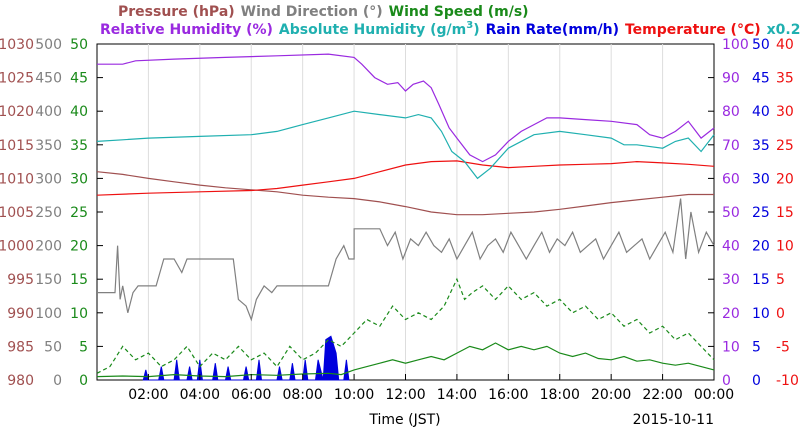  I want to click on temperature-tick-label: -5, so click(783, 347).